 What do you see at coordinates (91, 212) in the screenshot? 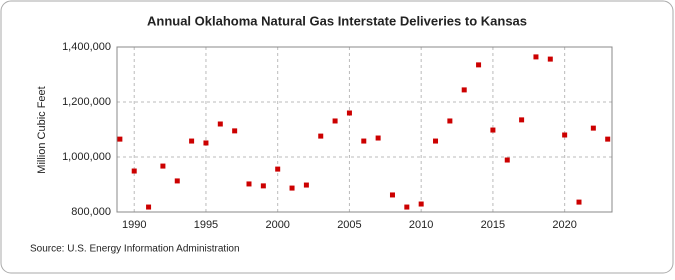
I see `y-tick-label: 800,000` at bounding box center [91, 212].